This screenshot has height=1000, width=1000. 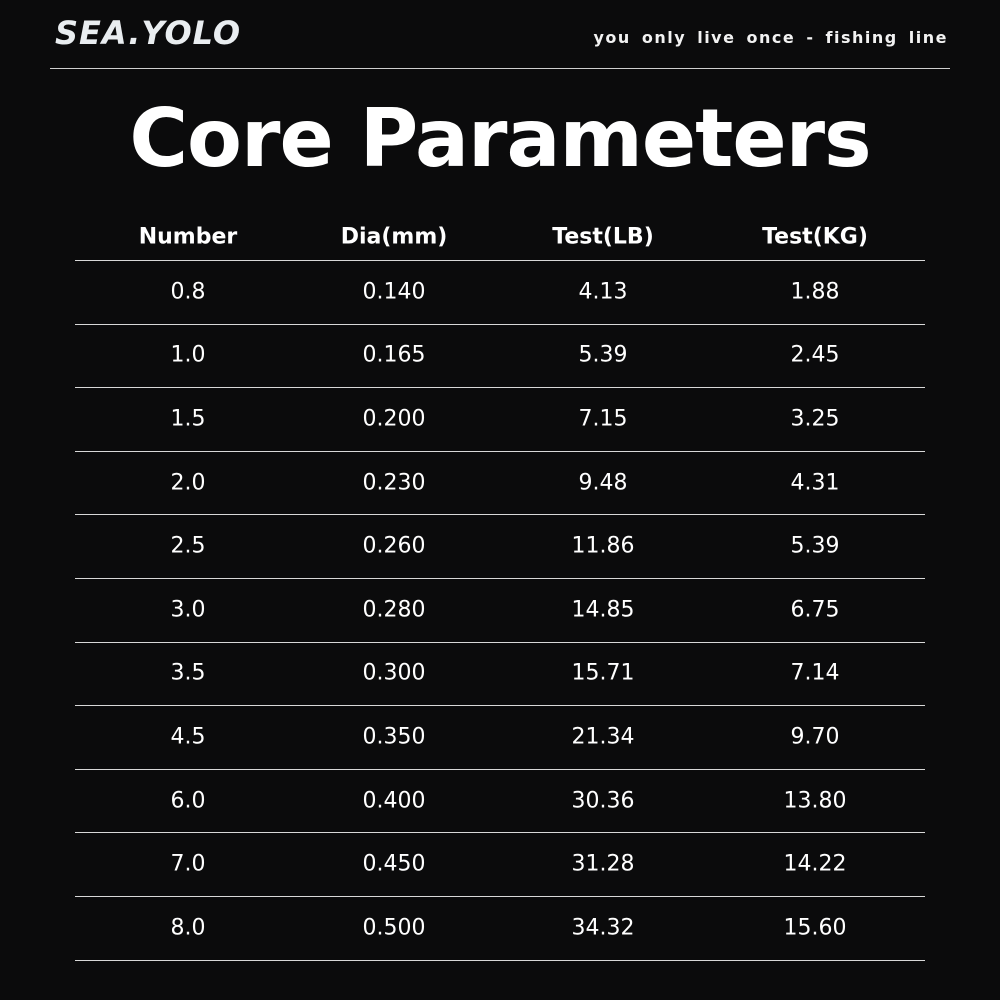 I want to click on table-cell: 30.36, so click(x=603, y=801).